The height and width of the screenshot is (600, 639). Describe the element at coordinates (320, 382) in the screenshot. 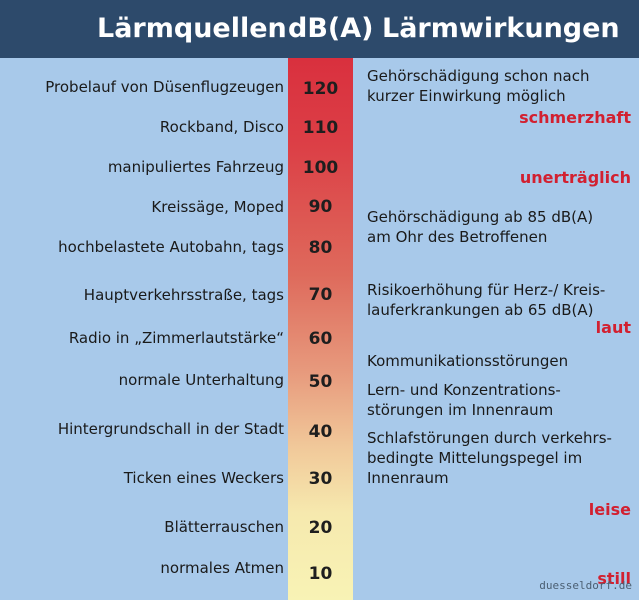

I see `db-value: 50` at that location.